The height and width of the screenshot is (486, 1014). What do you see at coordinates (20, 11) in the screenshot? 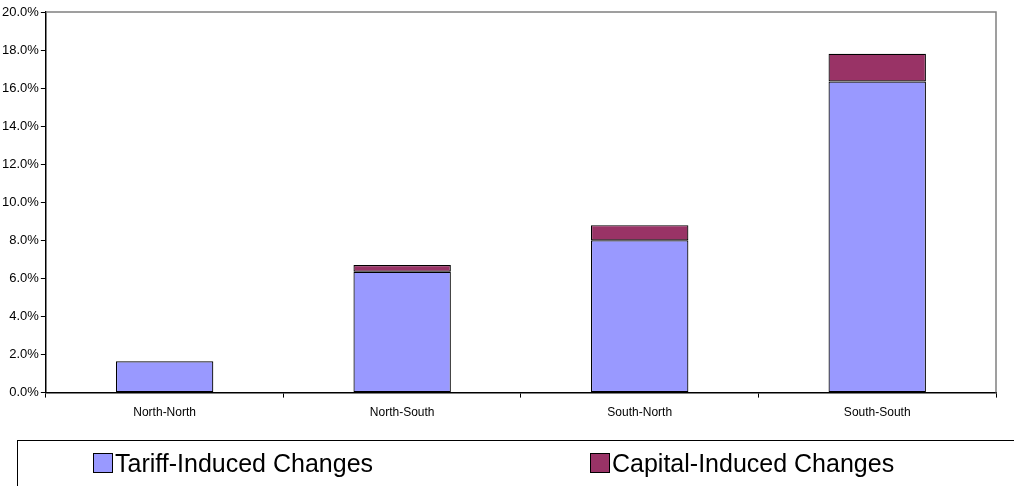
I see `y-tick-label: 20.0%` at bounding box center [20, 11].